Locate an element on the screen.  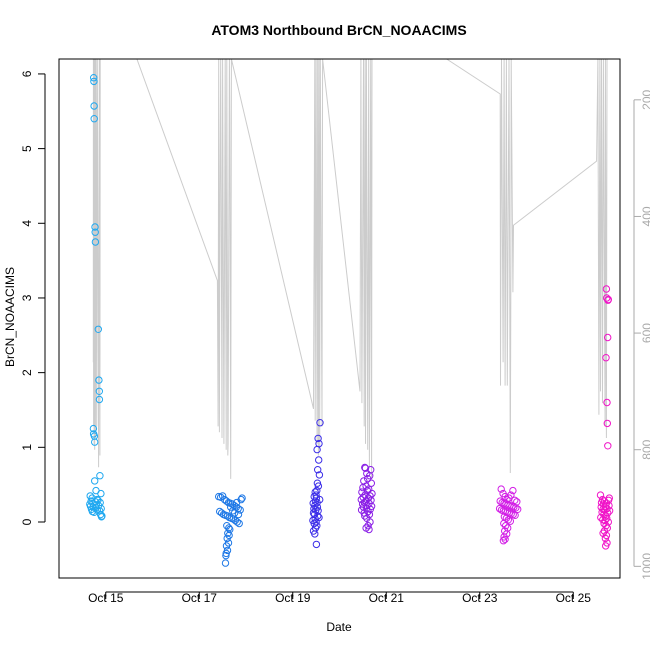
right-tick-label: 400 is located at coordinates (645, 216).